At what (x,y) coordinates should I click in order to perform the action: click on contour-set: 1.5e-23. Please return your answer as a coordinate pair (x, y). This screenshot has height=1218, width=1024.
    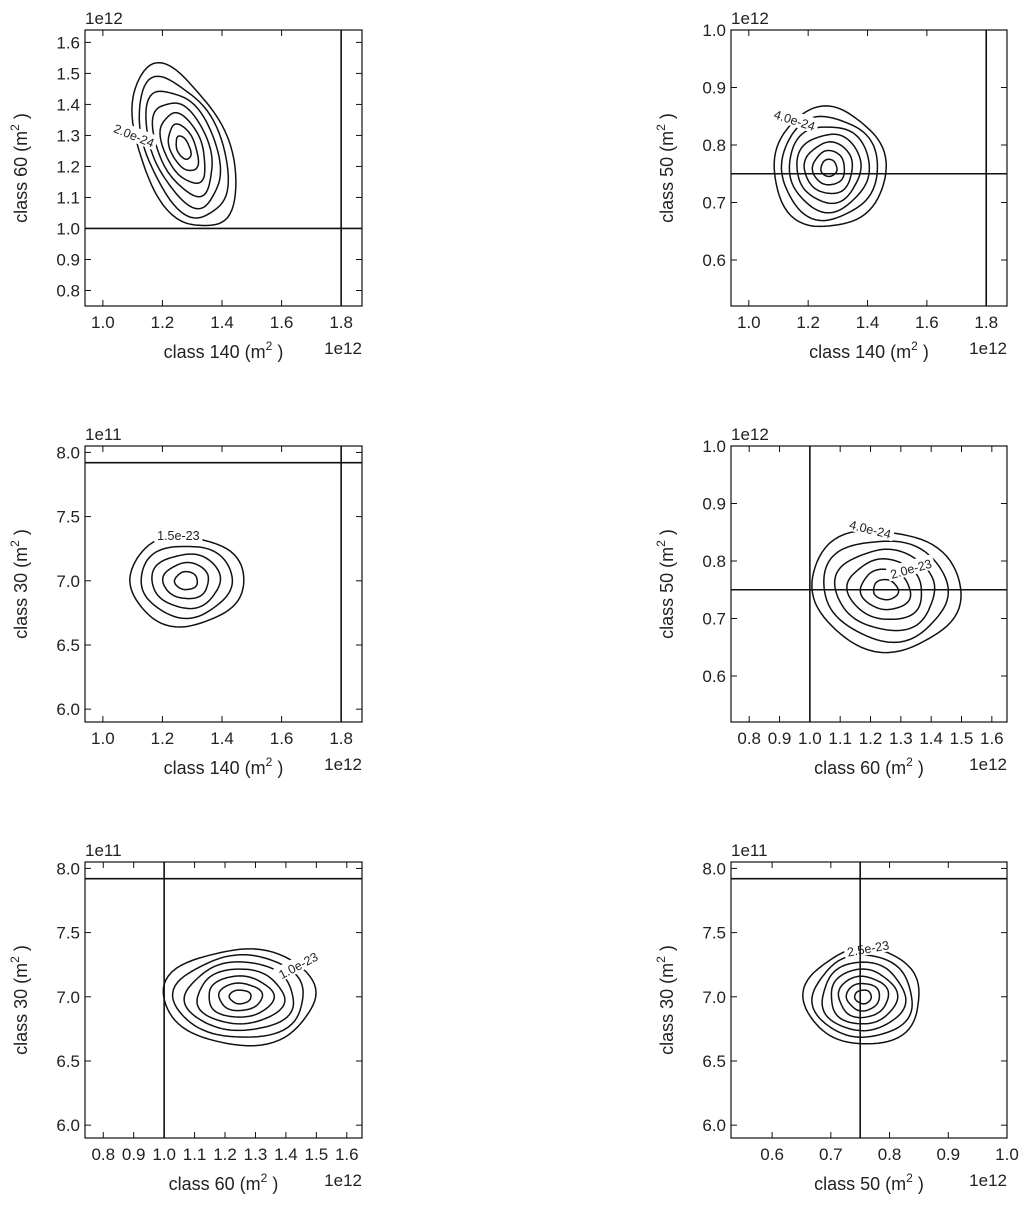
    Looking at the image, I should click on (187, 577).